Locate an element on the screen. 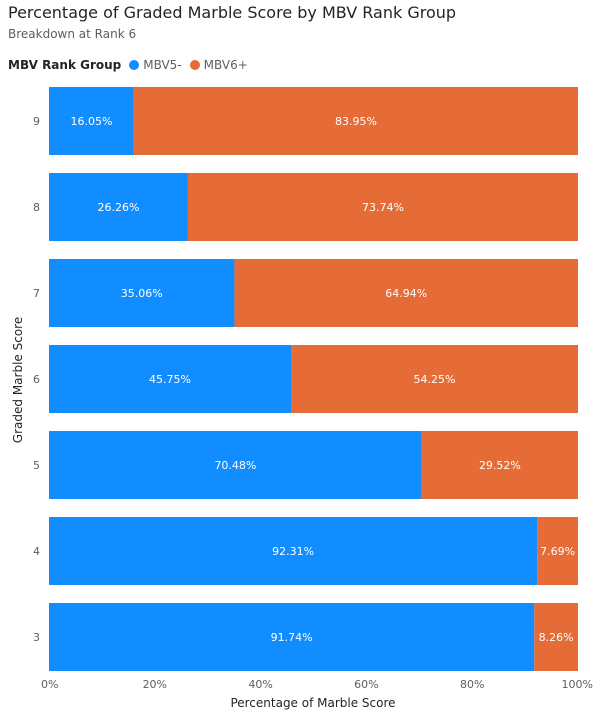  y-category-label-3: 3 is located at coordinates (36, 637).